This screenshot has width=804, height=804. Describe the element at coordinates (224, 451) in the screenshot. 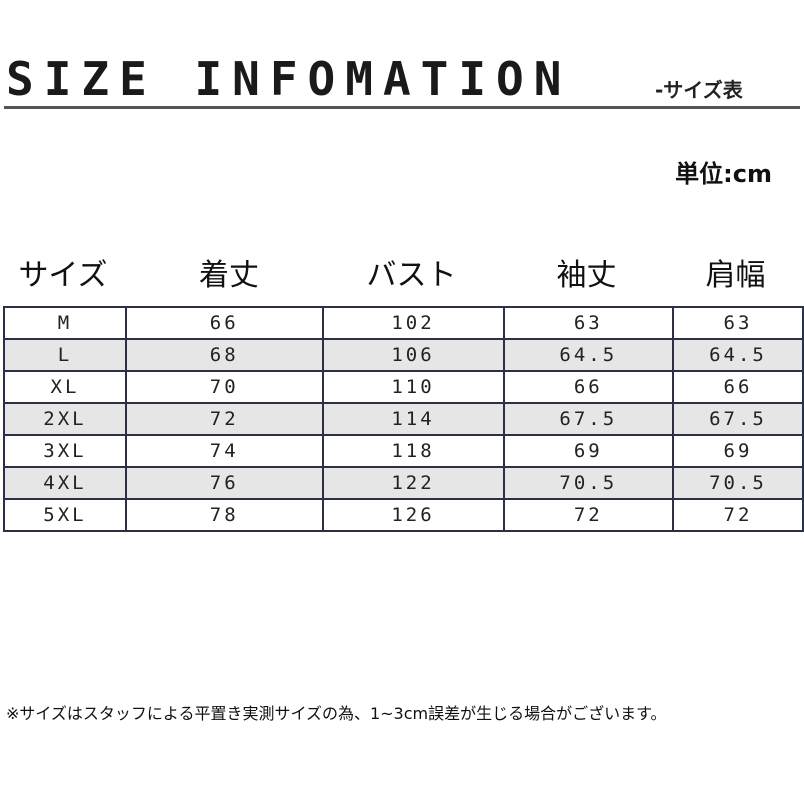

I see `cell-length: 74` at that location.